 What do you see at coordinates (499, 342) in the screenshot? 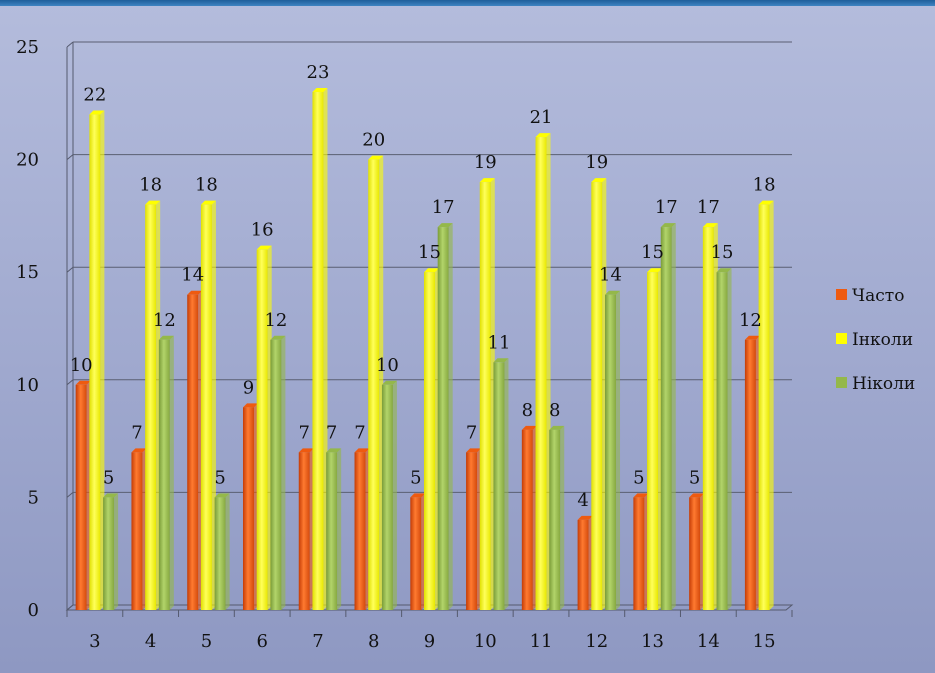
I see `data-label: 11` at bounding box center [499, 342].